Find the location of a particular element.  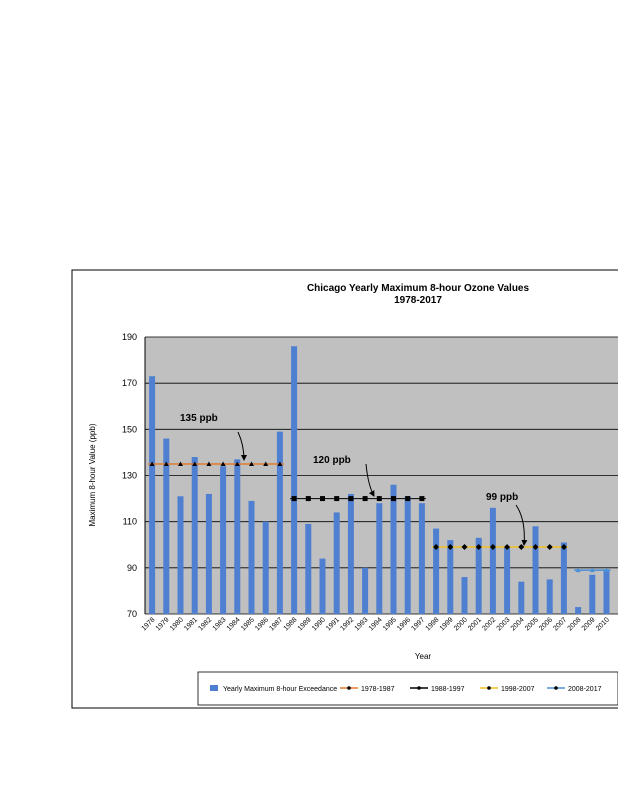

annotation: 99 ppb is located at coordinates (502, 497).